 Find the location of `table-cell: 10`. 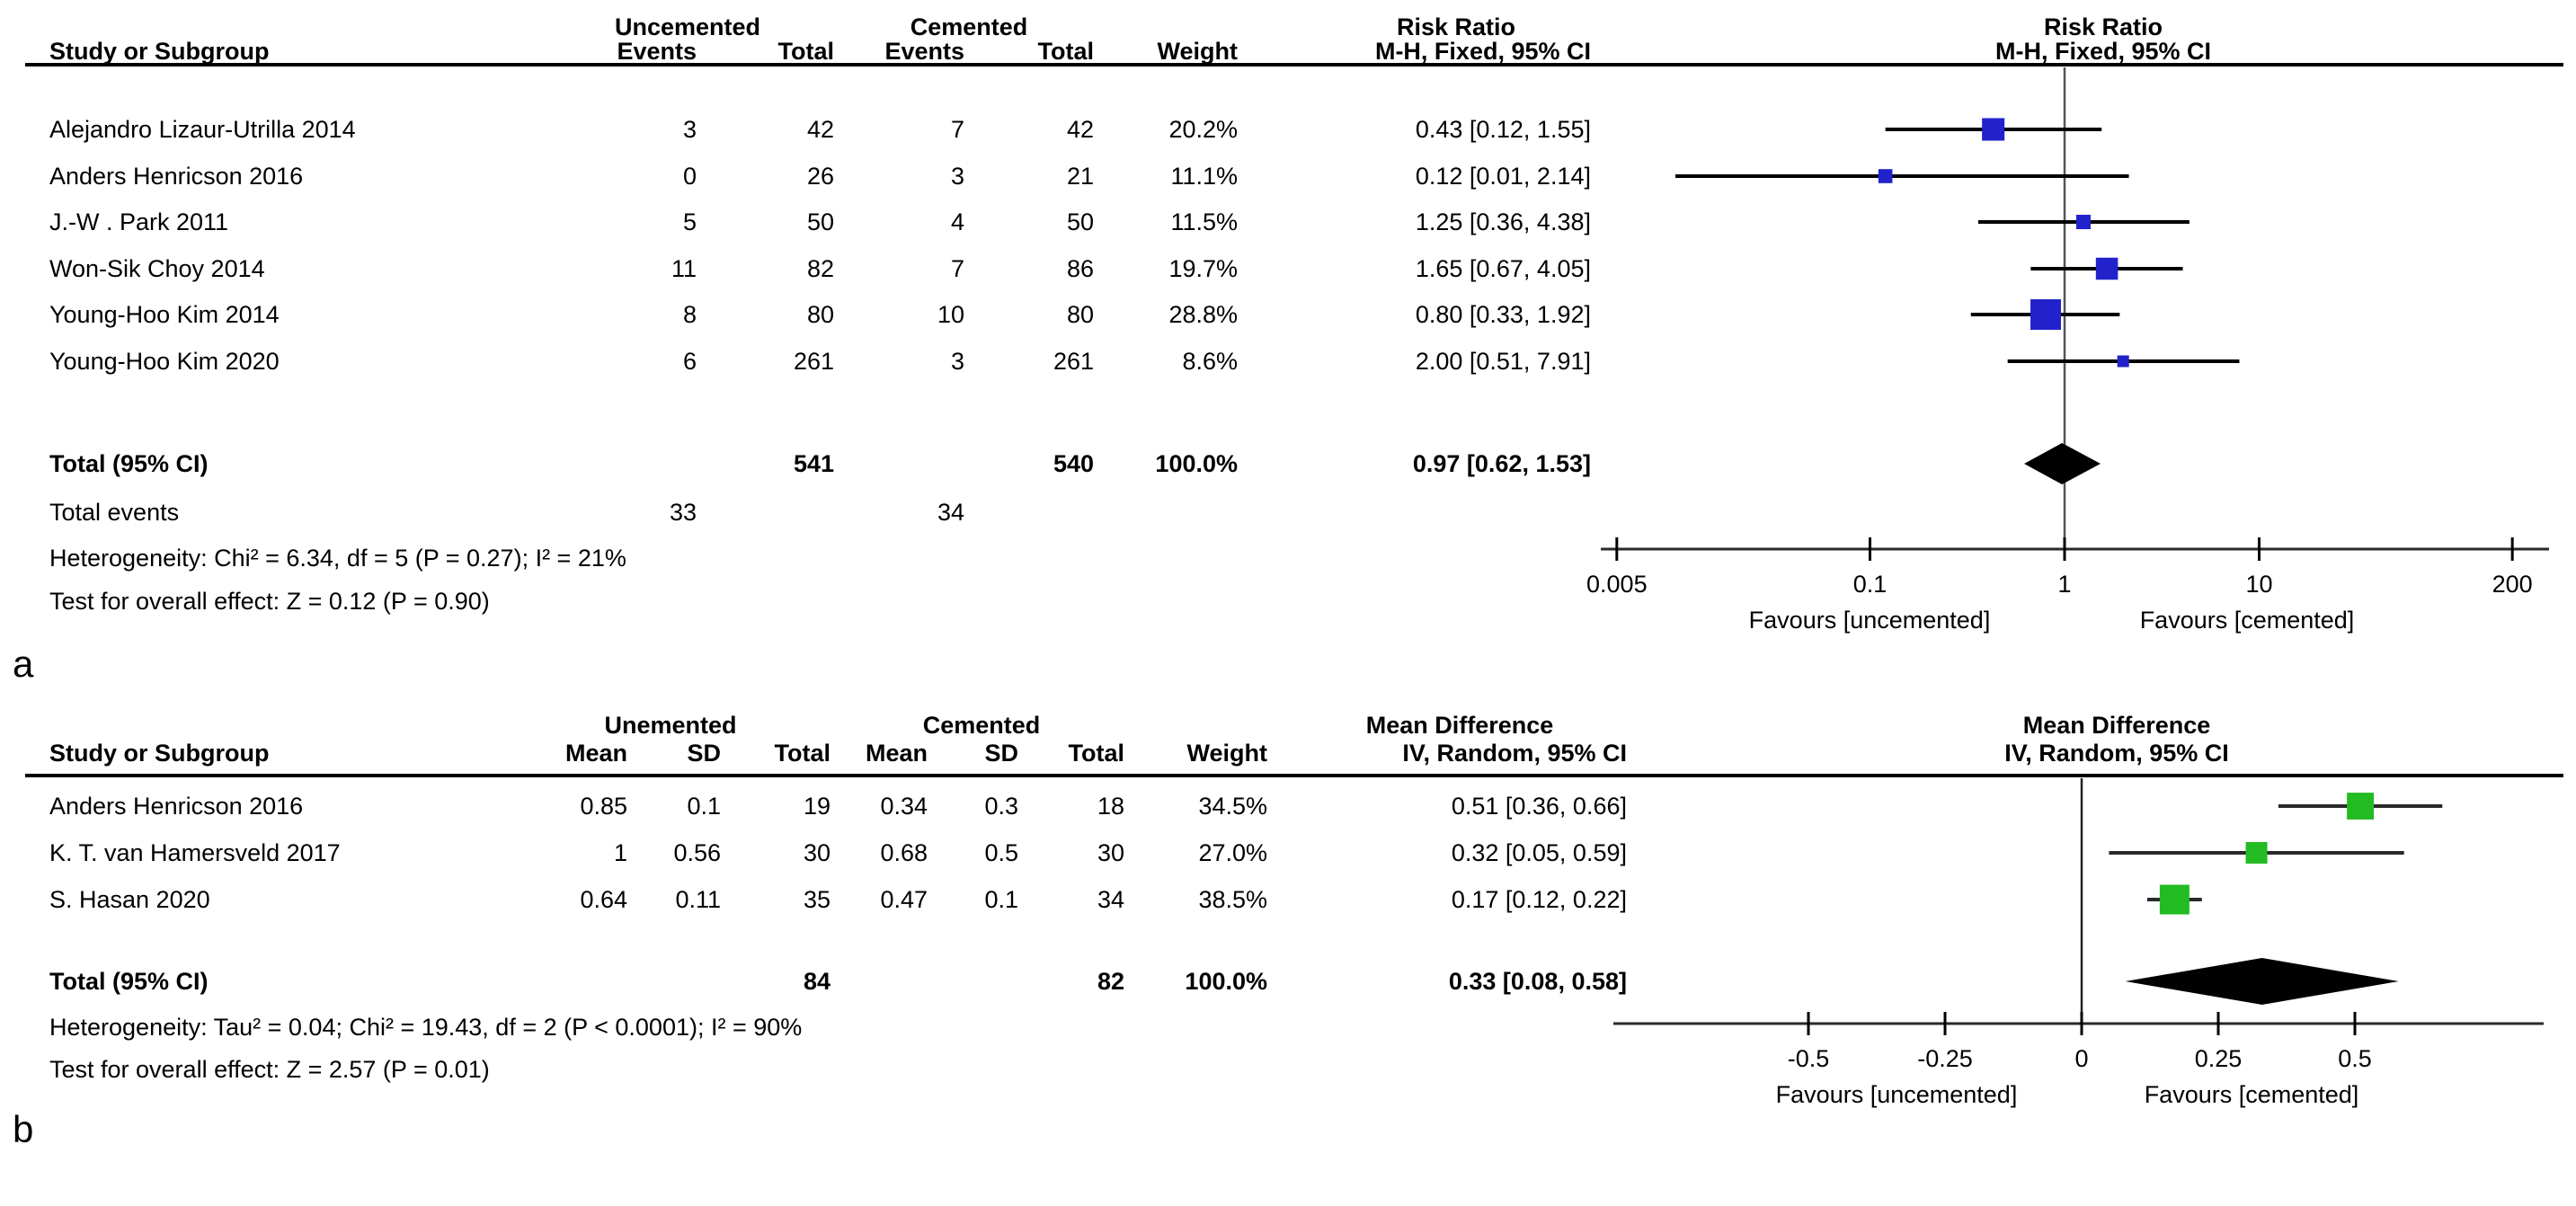

table-cell: 10 is located at coordinates (950, 314).